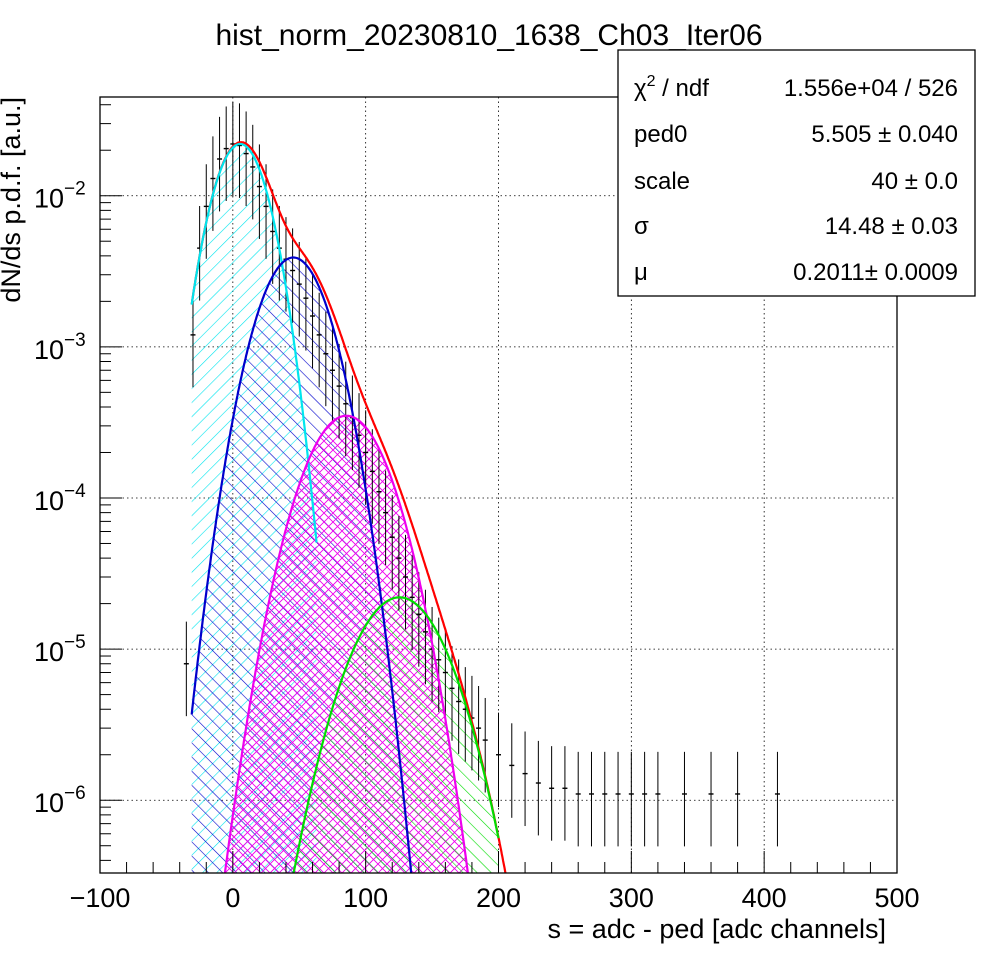 This screenshot has width=996, height=972. I want to click on y-tick-labels: 10⁻² 10⁻³ 10⁻⁴ 10⁻⁵ 10⁻⁶, so click(60, 499).